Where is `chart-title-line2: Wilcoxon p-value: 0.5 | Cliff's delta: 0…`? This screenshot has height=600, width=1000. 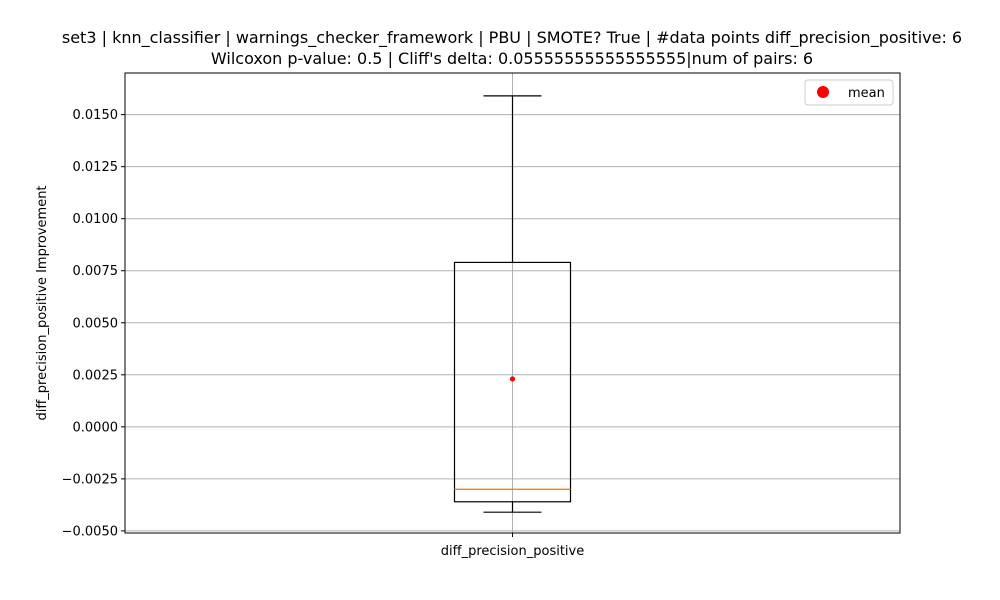
chart-title-line2: Wilcoxon p-value: 0.5 | Cliff's delta: 0… is located at coordinates (512, 58).